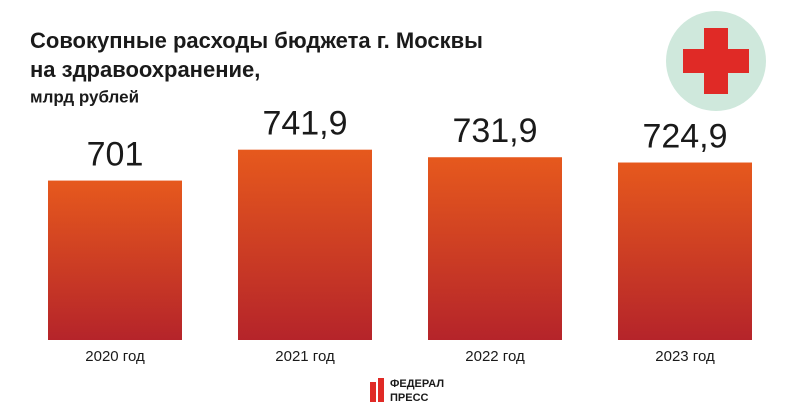  What do you see at coordinates (409, 398) in the screenshot?
I see `logo-text: ПРЕСС` at bounding box center [409, 398].